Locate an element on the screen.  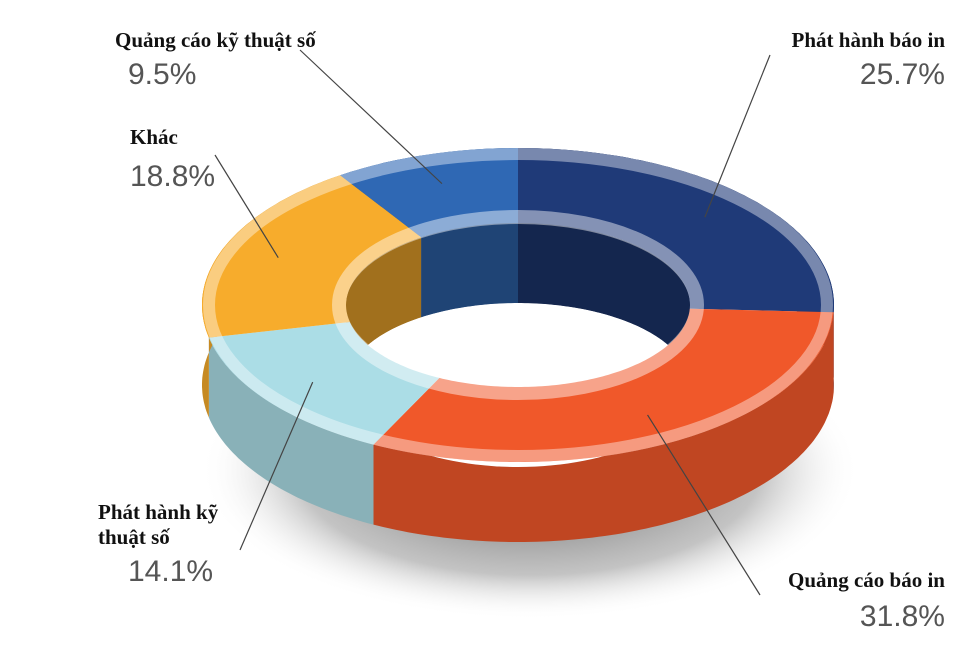
value-label: 18.8% is located at coordinates (173, 176).